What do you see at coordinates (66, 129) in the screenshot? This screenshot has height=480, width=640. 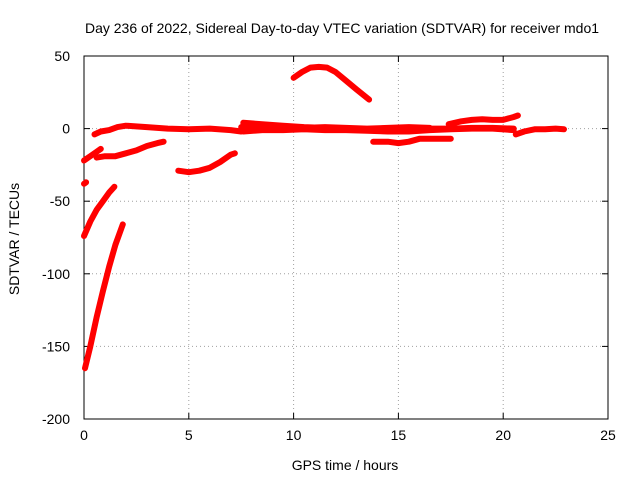 I see `y-tick-label: 0` at bounding box center [66, 129].